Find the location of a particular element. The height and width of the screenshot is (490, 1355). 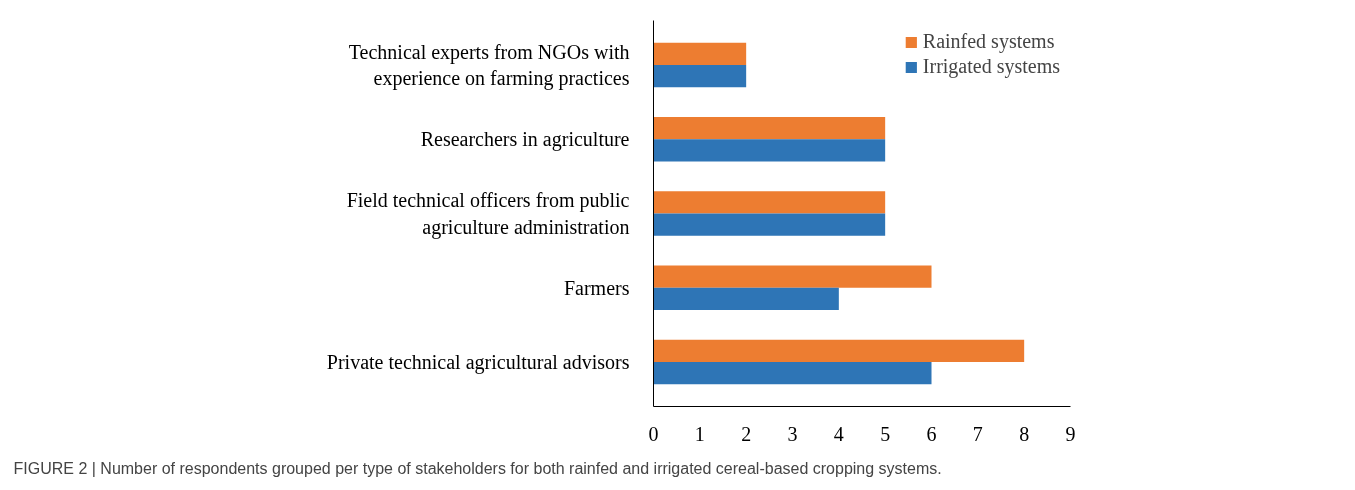

caption: FIGURE 2 | Number of respondents grouped per type of stakeholders for both rainfed and irrigated cereal-based cropping systems. is located at coordinates (477, 468).